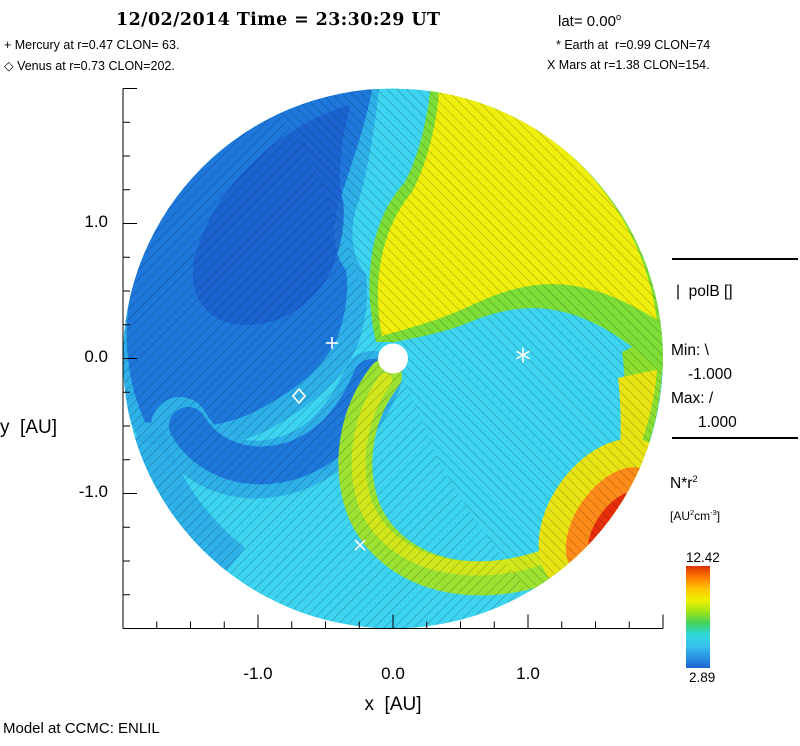  What do you see at coordinates (393, 621) in the screenshot?
I see `x-axis-ticks` at bounding box center [393, 621].